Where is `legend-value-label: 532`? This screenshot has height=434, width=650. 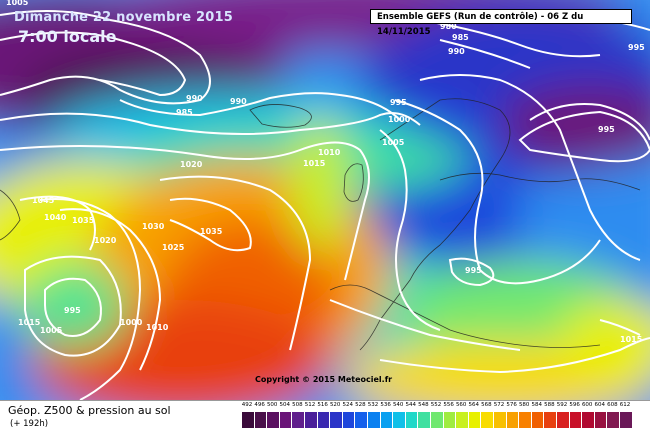 legend-value-label: 532 is located at coordinates (373, 405).